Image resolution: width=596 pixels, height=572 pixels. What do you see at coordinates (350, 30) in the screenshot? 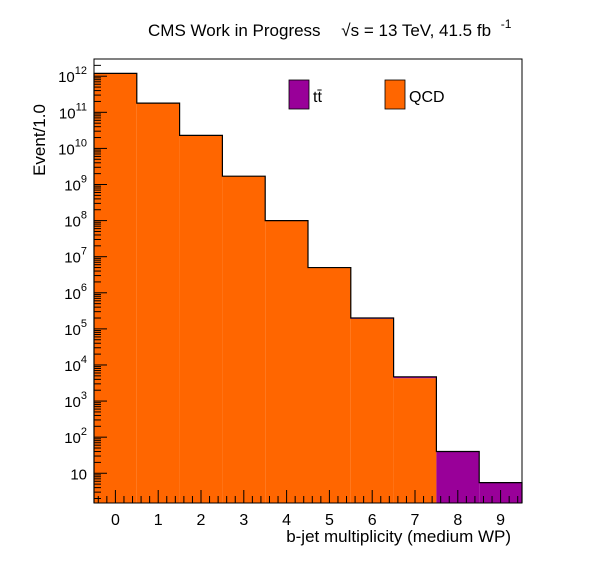
I see `title-sqrt: √s` at bounding box center [350, 30].